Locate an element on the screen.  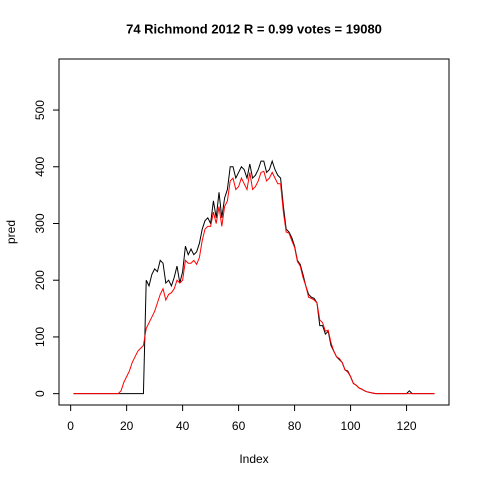
x-tick-label: 120 is located at coordinates (407, 426).